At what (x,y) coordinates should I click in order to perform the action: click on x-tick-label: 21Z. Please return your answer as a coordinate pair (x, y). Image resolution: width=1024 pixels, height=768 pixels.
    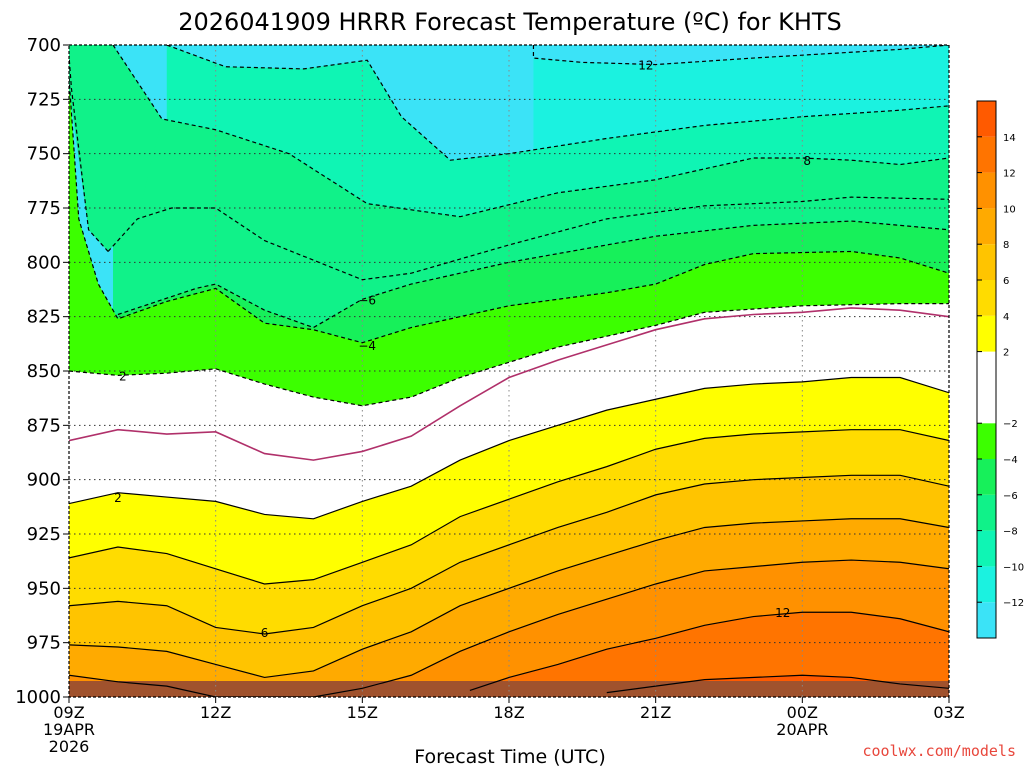
    Looking at the image, I should click on (655, 712).